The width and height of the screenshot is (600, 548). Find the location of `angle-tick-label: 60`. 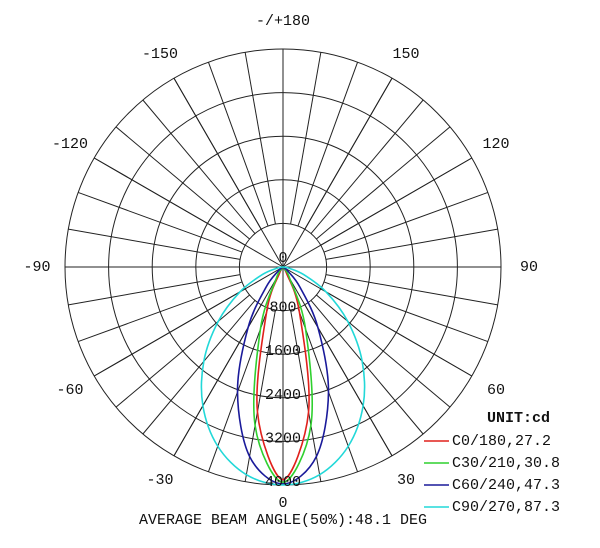

angle-tick-label: 60 is located at coordinates (496, 390).